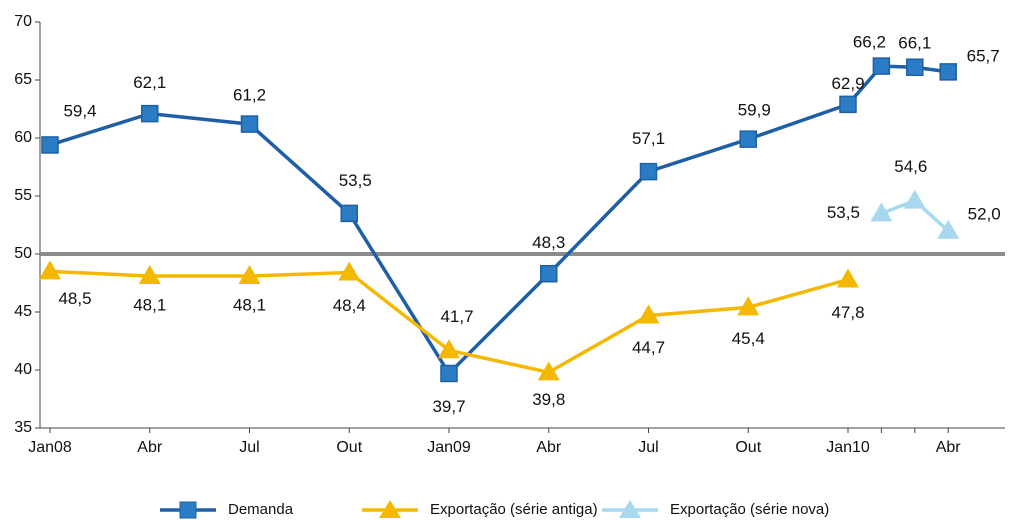 Image resolution: width=1009 pixels, height=520 pixels. What do you see at coordinates (456, 316) in the screenshot?
I see `data-label: 41,7` at bounding box center [456, 316].